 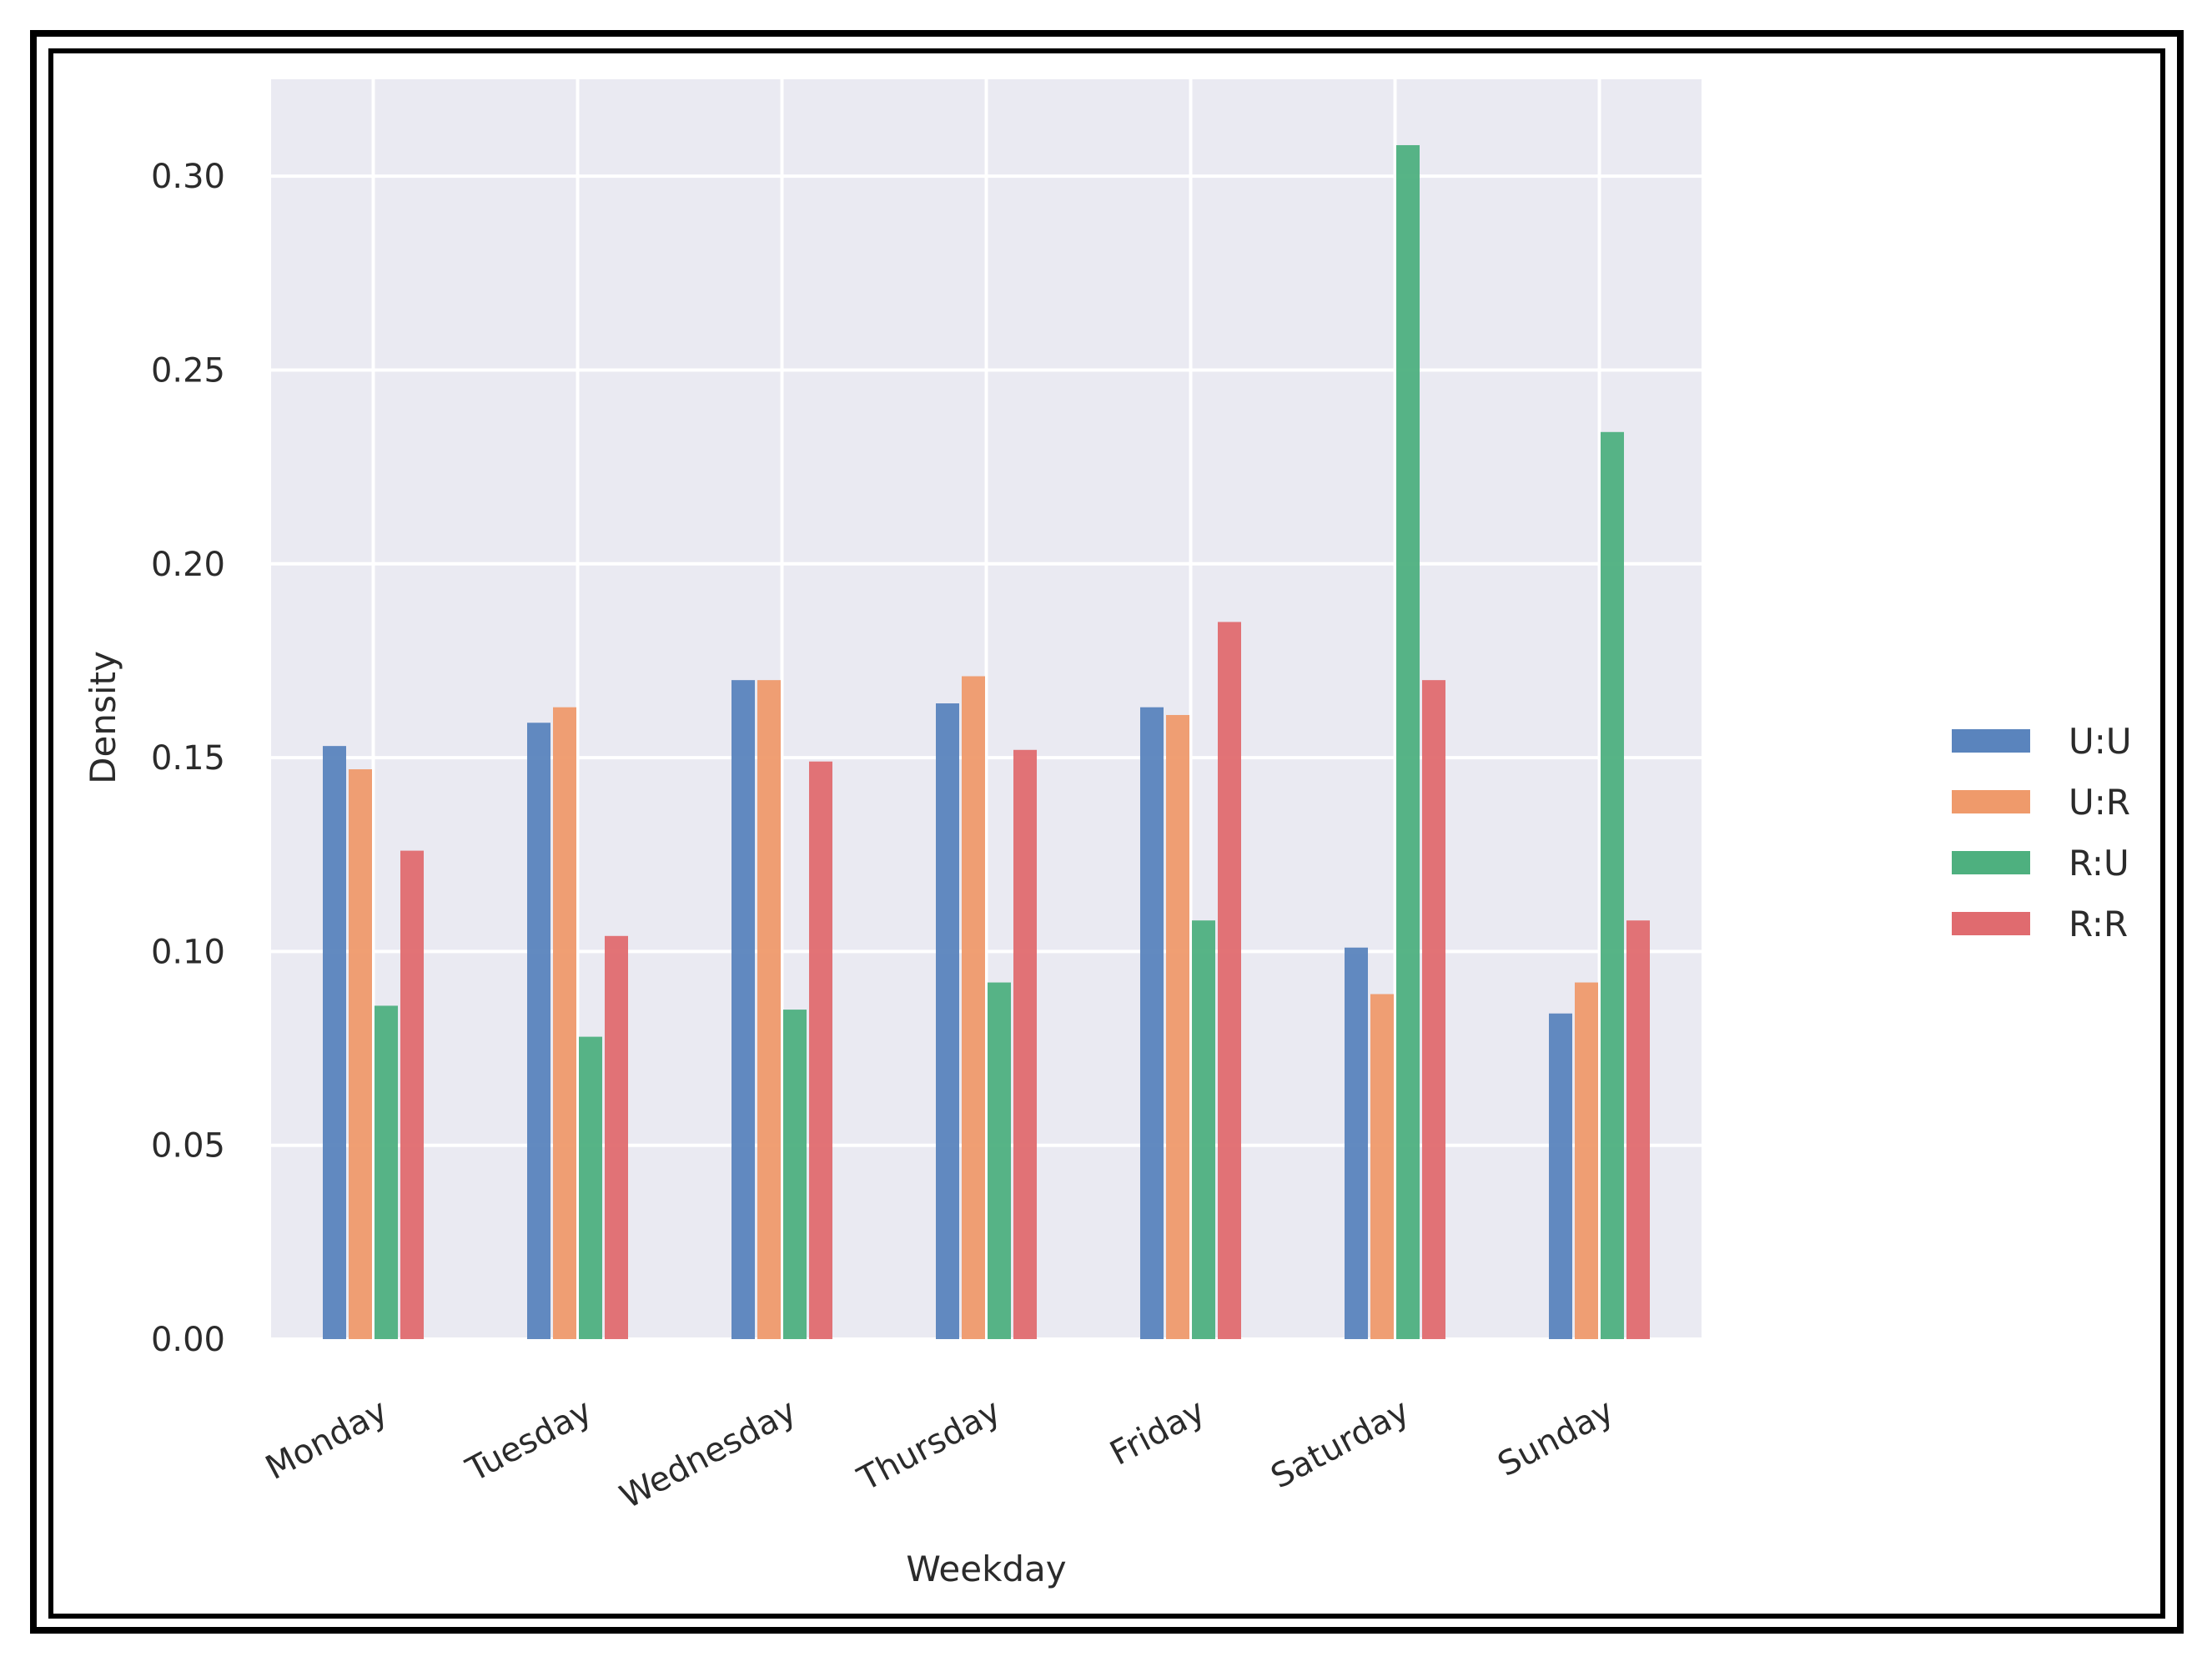 I want to click on legend-label: R:R, so click(x=2098, y=924).